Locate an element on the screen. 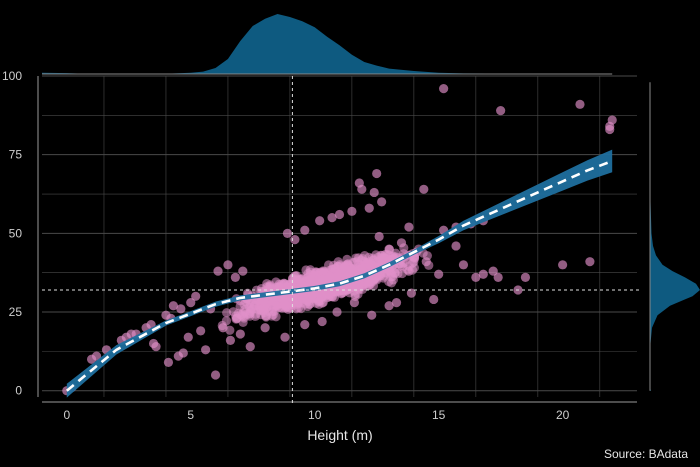 This screenshot has height=467, width=700. y-tick-label: 0 is located at coordinates (18, 391).